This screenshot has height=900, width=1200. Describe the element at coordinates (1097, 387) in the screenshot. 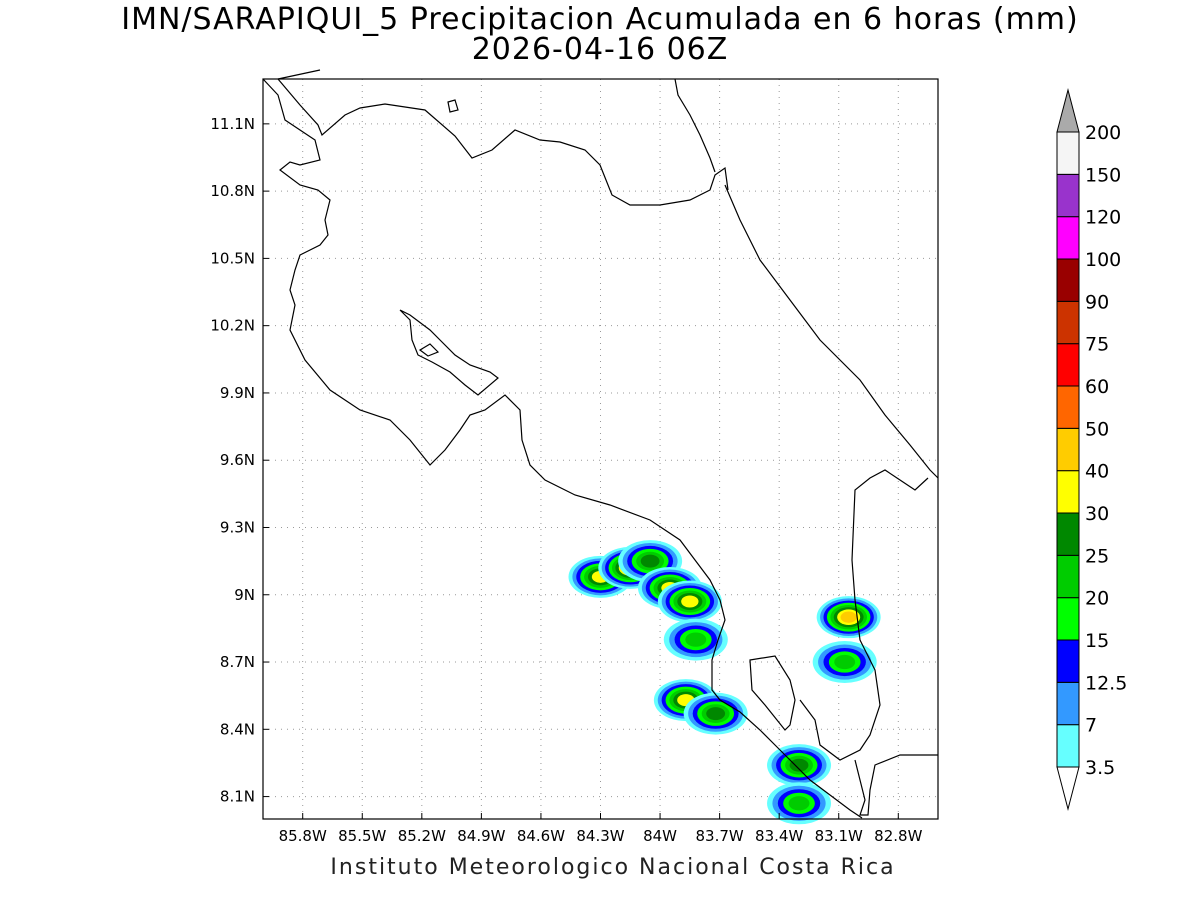

I see `colorbar-label: 60` at that location.